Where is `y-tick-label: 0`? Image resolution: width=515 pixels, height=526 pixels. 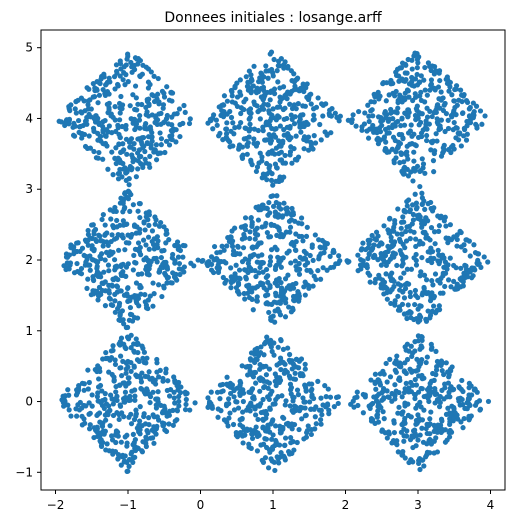 y-tick-label: 0 is located at coordinates (29, 402).